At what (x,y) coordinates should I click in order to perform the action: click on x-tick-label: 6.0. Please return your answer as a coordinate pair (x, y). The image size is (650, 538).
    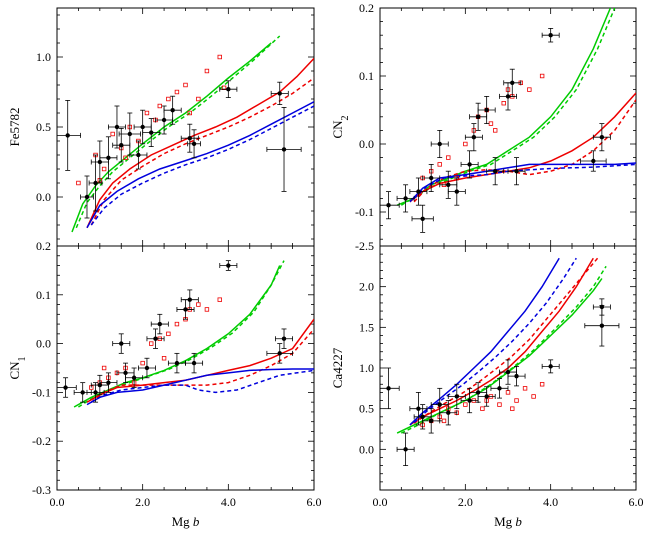
    Looking at the image, I should click on (636, 502).